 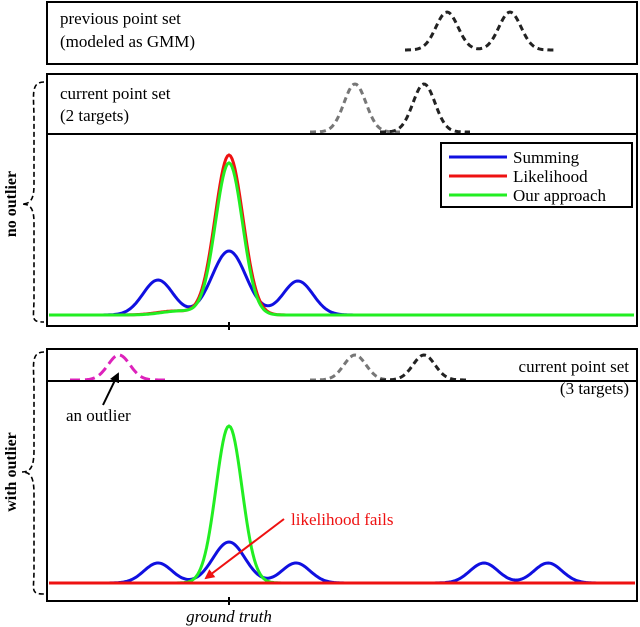 What do you see at coordinates (11, 204) in the screenshot?
I see `no-outlier-side-label: no outlier` at bounding box center [11, 204].